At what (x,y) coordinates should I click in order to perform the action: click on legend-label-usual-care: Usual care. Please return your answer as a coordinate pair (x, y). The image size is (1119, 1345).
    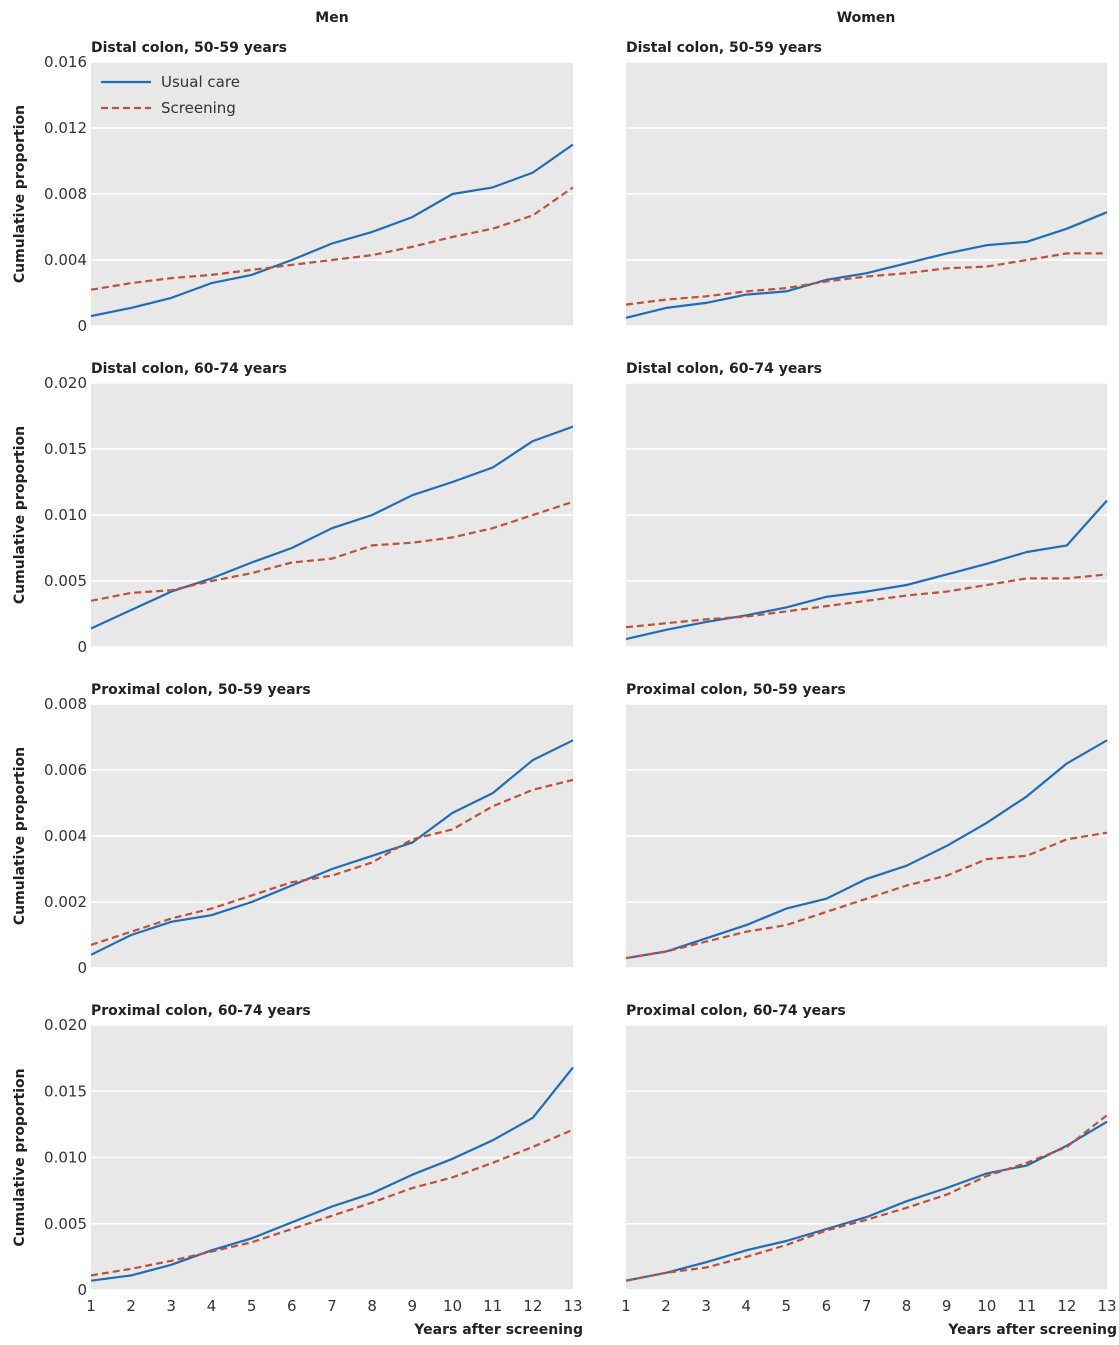
    Looking at the image, I should click on (200, 82).